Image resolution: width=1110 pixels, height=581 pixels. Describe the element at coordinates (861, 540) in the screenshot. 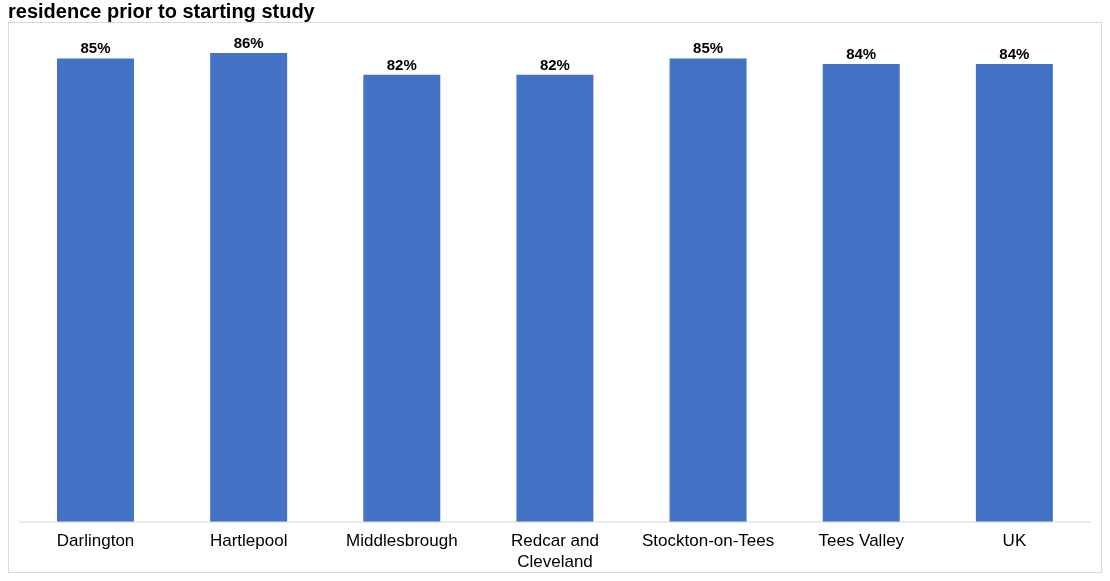

I see `x-tick-label: Tees Valley` at that location.